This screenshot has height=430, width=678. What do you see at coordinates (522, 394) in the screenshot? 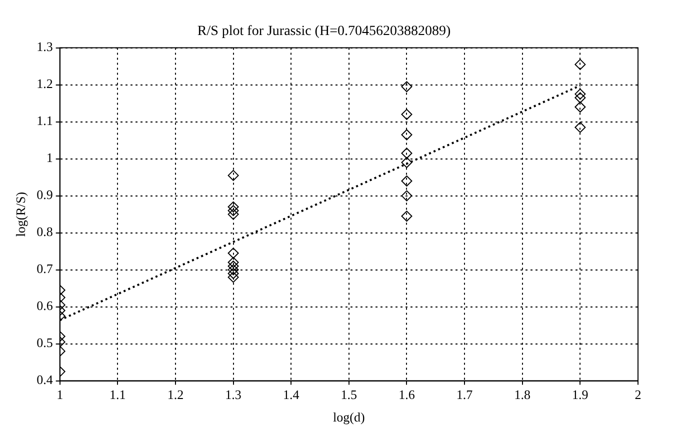
I see `x-tick-label: 1.8` at bounding box center [522, 394].